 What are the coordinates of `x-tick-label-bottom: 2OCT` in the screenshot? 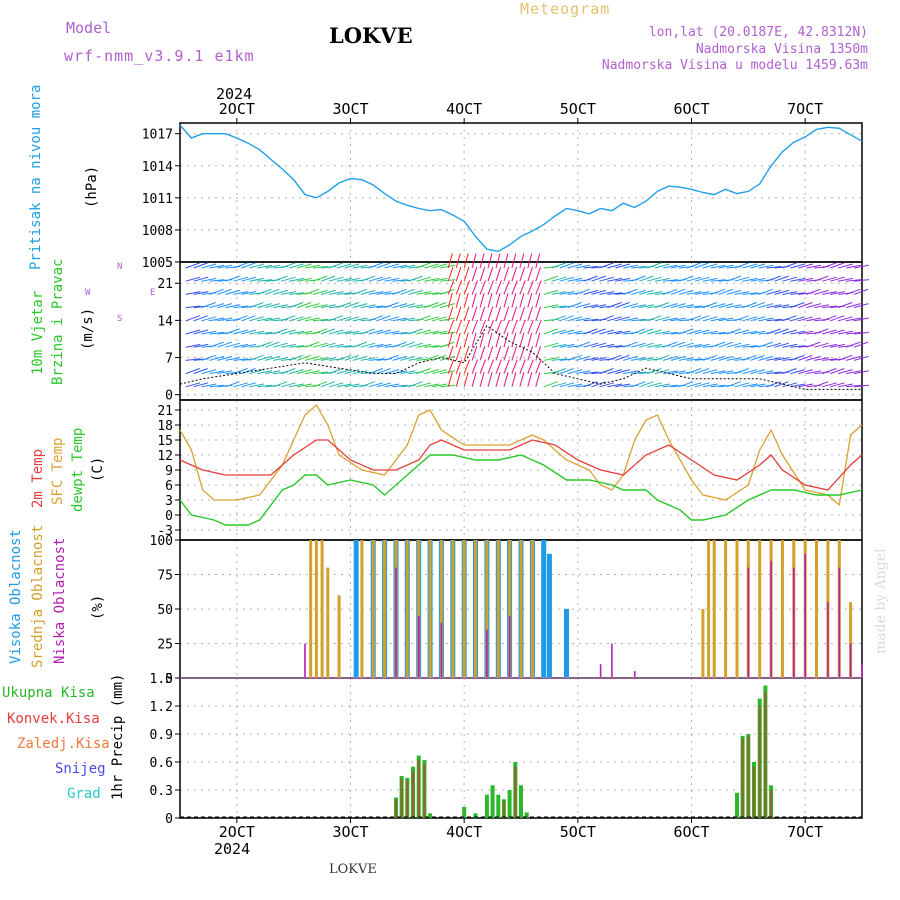 It's located at (237, 832).